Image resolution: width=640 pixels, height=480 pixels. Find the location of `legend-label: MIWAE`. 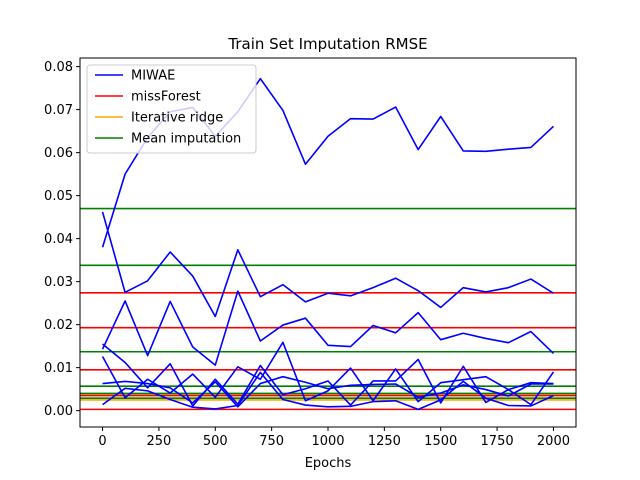

legend-label: MIWAE is located at coordinates (153, 76).